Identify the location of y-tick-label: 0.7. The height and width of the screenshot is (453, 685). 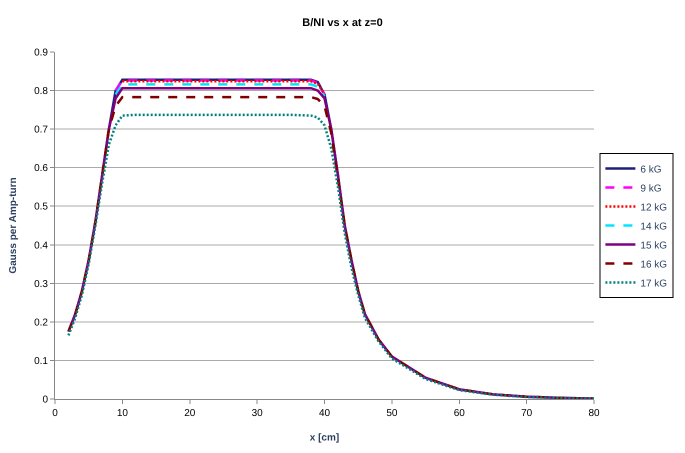
(41, 130).